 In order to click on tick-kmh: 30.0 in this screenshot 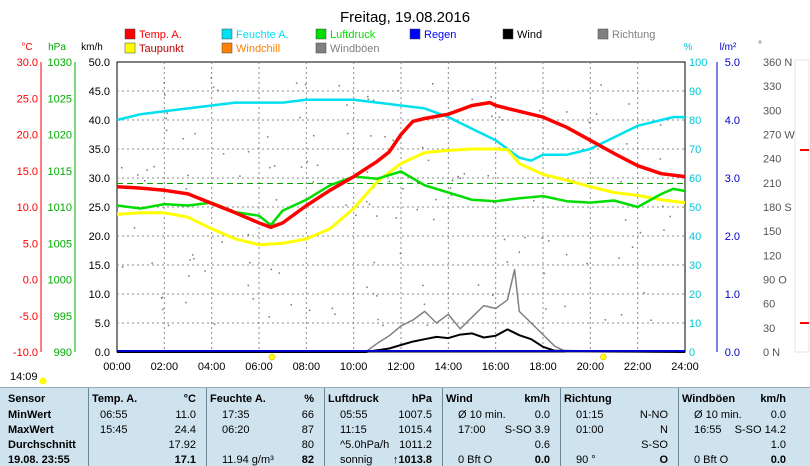, I will do `click(99, 179)`.